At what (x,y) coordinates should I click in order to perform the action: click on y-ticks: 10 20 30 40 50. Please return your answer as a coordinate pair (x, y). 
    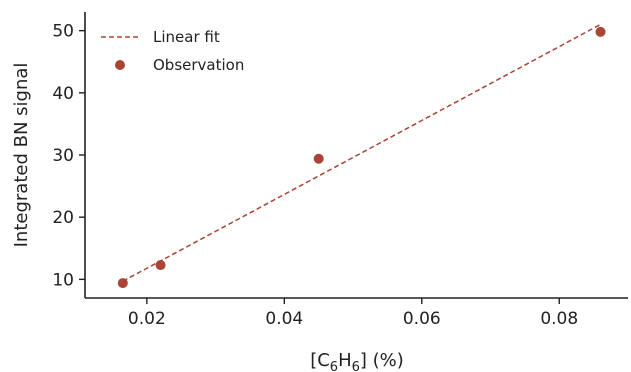
    Looking at the image, I should click on (68, 156).